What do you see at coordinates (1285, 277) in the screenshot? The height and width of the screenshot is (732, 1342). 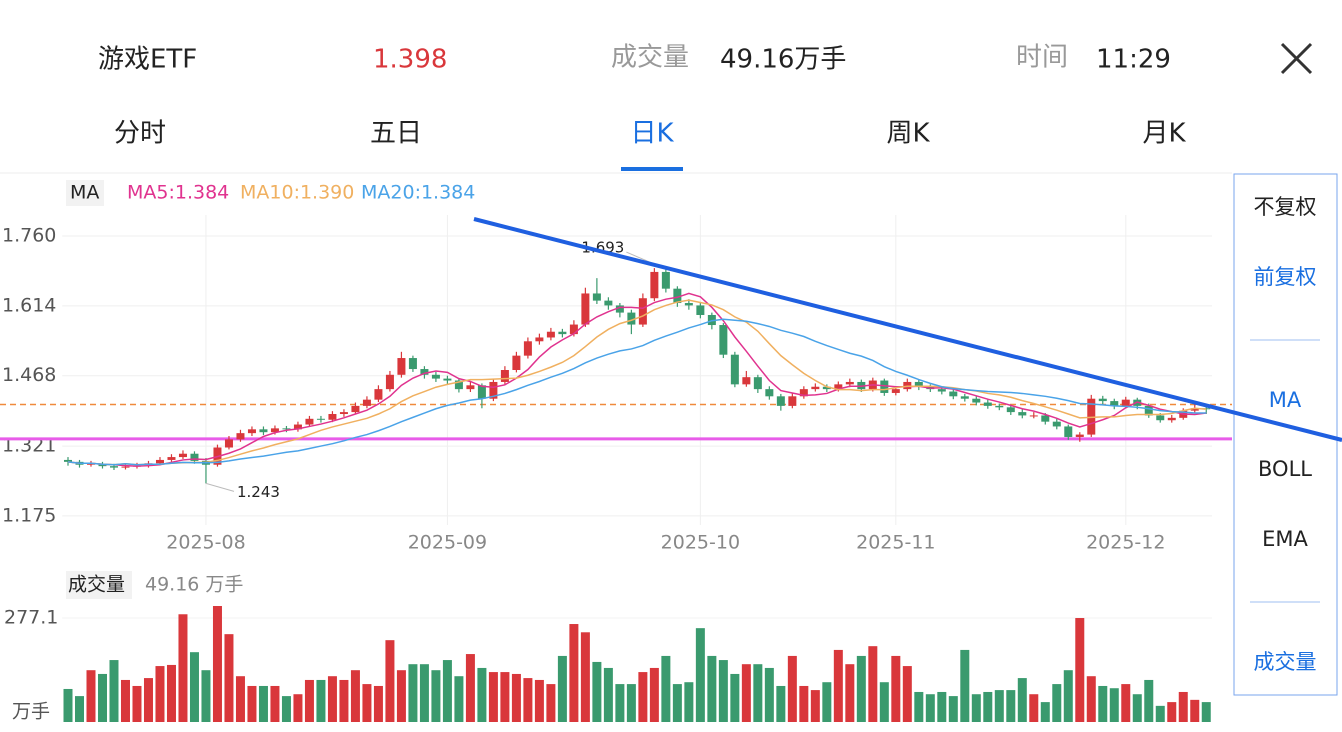 I see `side-menu-item: 前复权` at bounding box center [1285, 277].